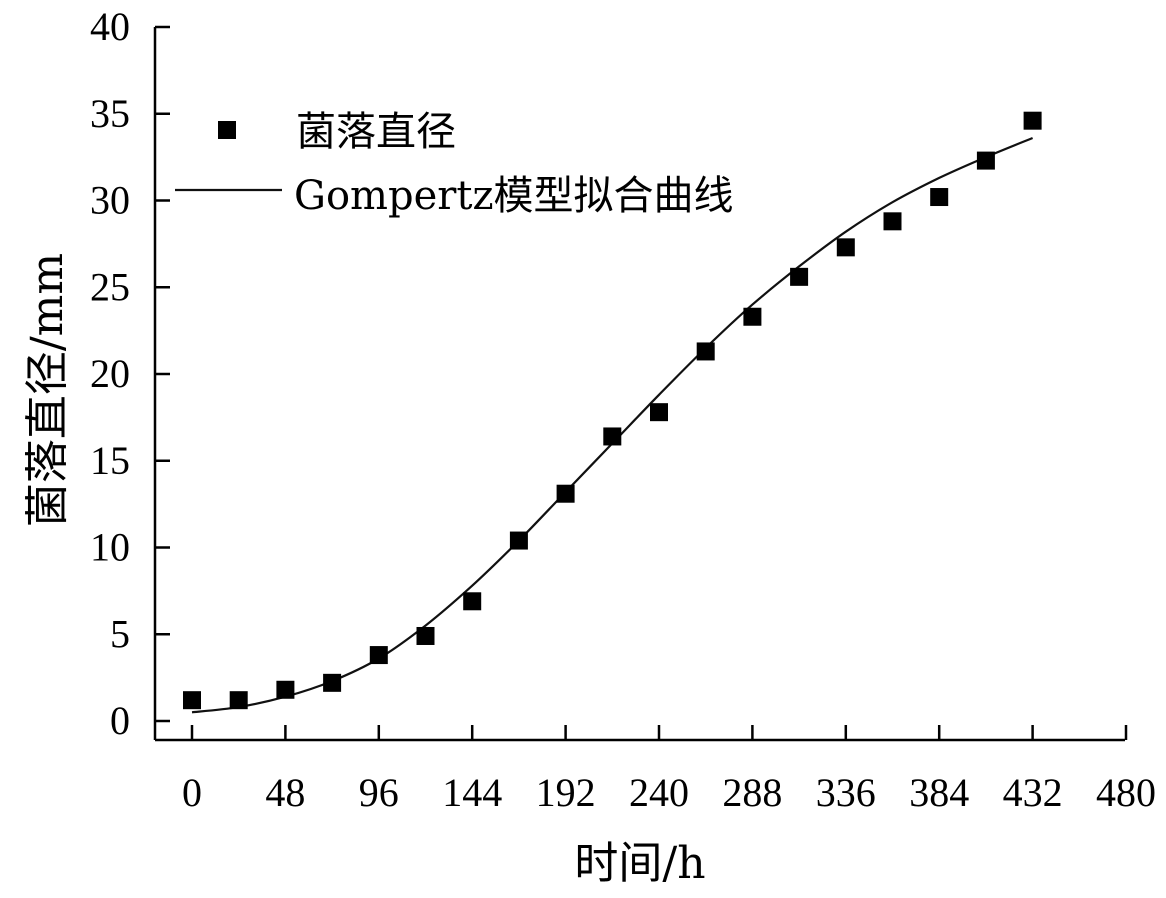 The height and width of the screenshot is (898, 1166). Describe the element at coordinates (285, 792) in the screenshot. I see `x-tick-label: 48` at that location.